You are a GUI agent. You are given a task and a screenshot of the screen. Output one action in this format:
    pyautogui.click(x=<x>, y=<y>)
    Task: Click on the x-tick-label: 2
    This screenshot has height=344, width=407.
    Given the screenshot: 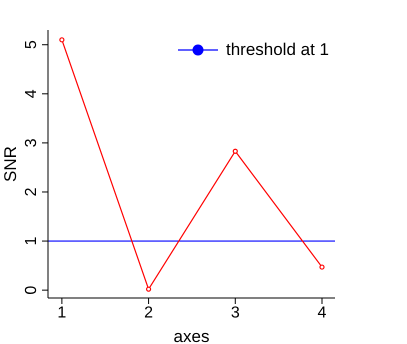 What is the action you would take?
    pyautogui.click(x=149, y=313)
    